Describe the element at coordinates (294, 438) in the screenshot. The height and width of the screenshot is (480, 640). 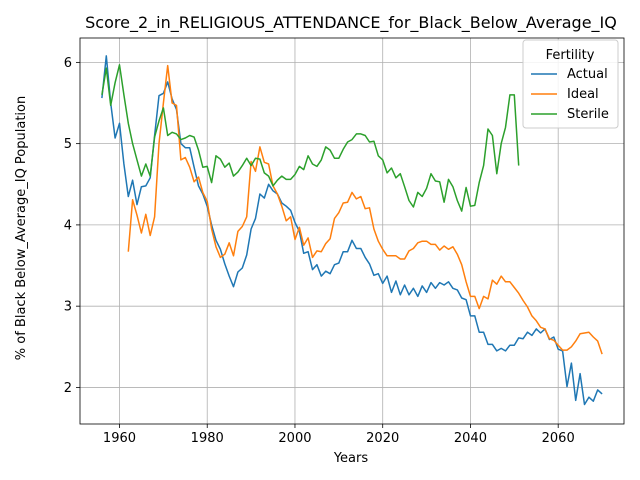
I see `x-tick-label: 2000` at that location.